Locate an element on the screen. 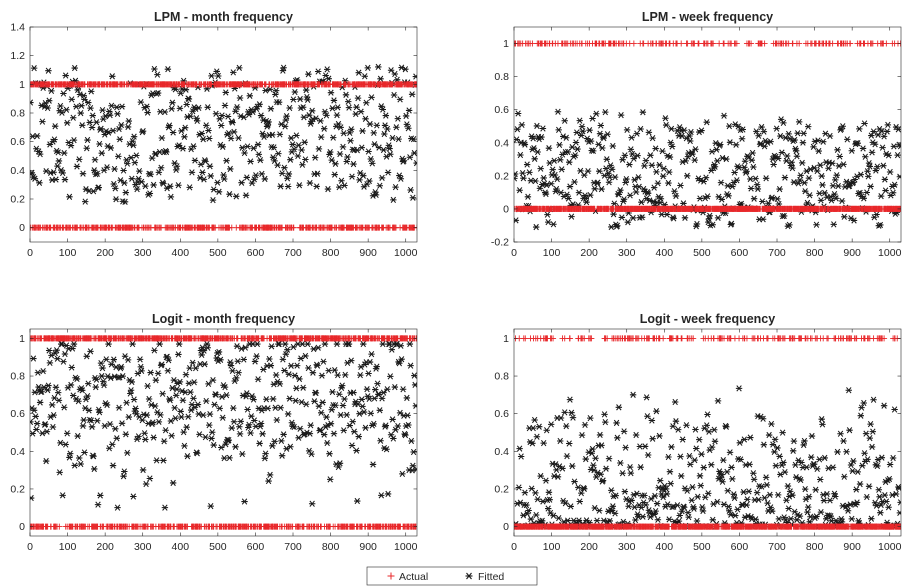 This screenshot has width=904, height=587. panel-title: LPM - week frequency is located at coordinates (707, 17).